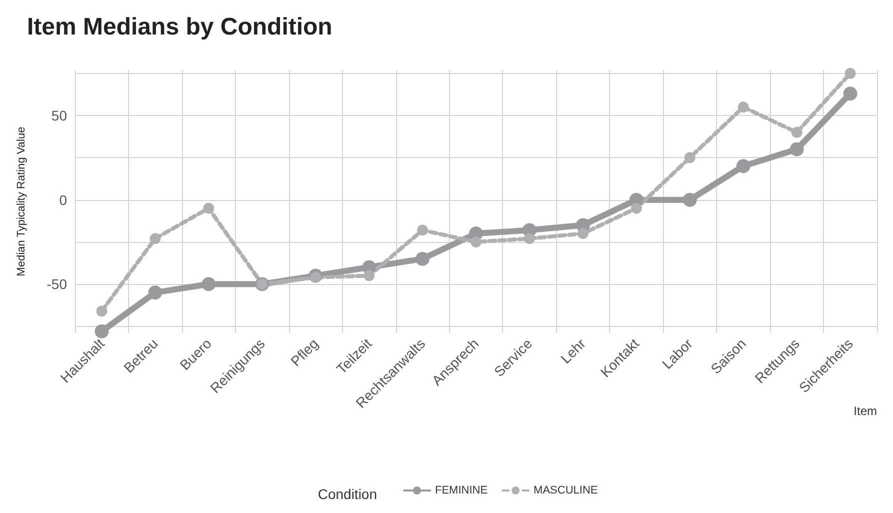 Image resolution: width=893 pixels, height=513 pixels. What do you see at coordinates (57, 284) in the screenshot?
I see `y-tick-label: -50` at bounding box center [57, 284].